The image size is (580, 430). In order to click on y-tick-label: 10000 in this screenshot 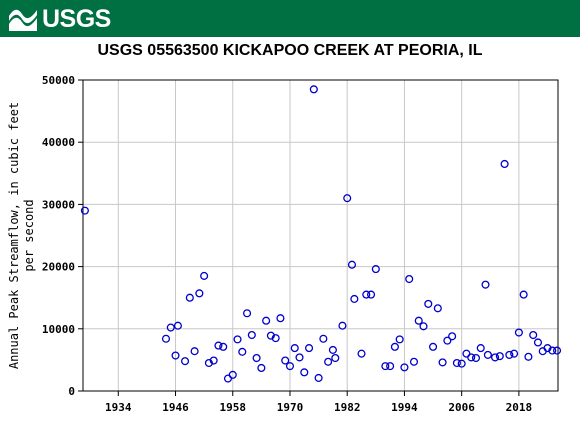, I will do `click(58, 329)`.